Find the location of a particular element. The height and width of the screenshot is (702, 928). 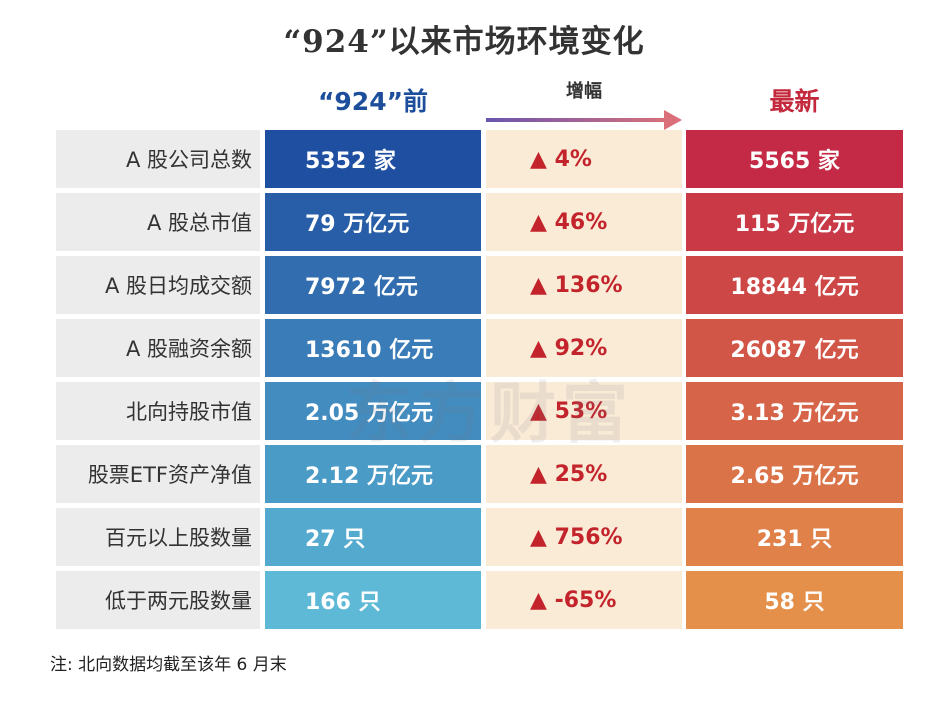

table-row: 股票ETF资产净值 2.12 万亿元 ▲ 25% 2.65 万亿元 is located at coordinates (479, 474).